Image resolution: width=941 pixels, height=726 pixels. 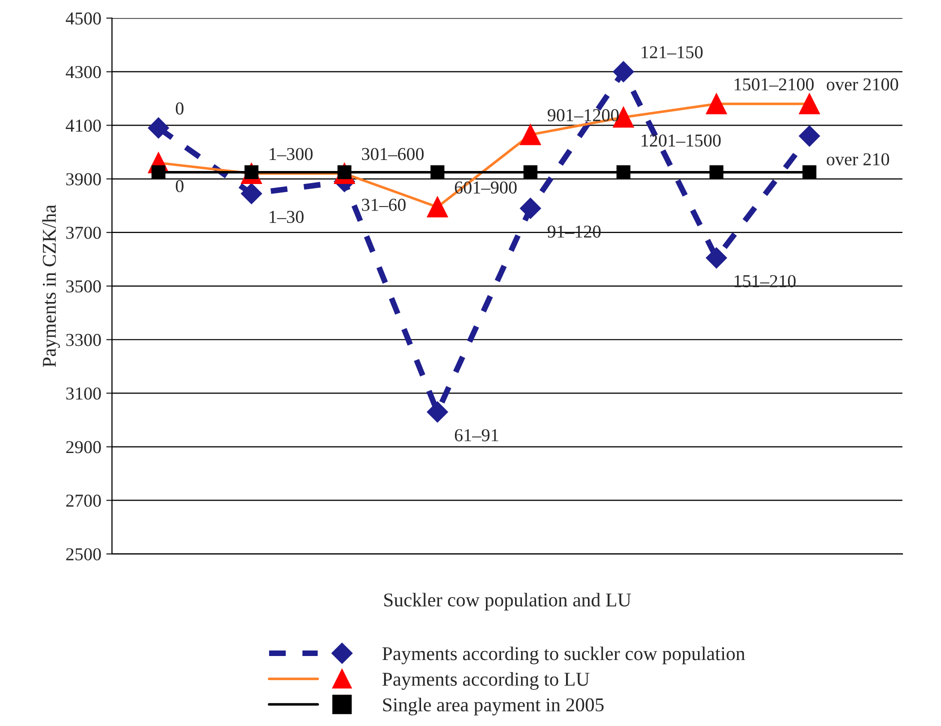 What do you see at coordinates (83, 126) in the screenshot?
I see `y-tick-label: 4100` at bounding box center [83, 126].